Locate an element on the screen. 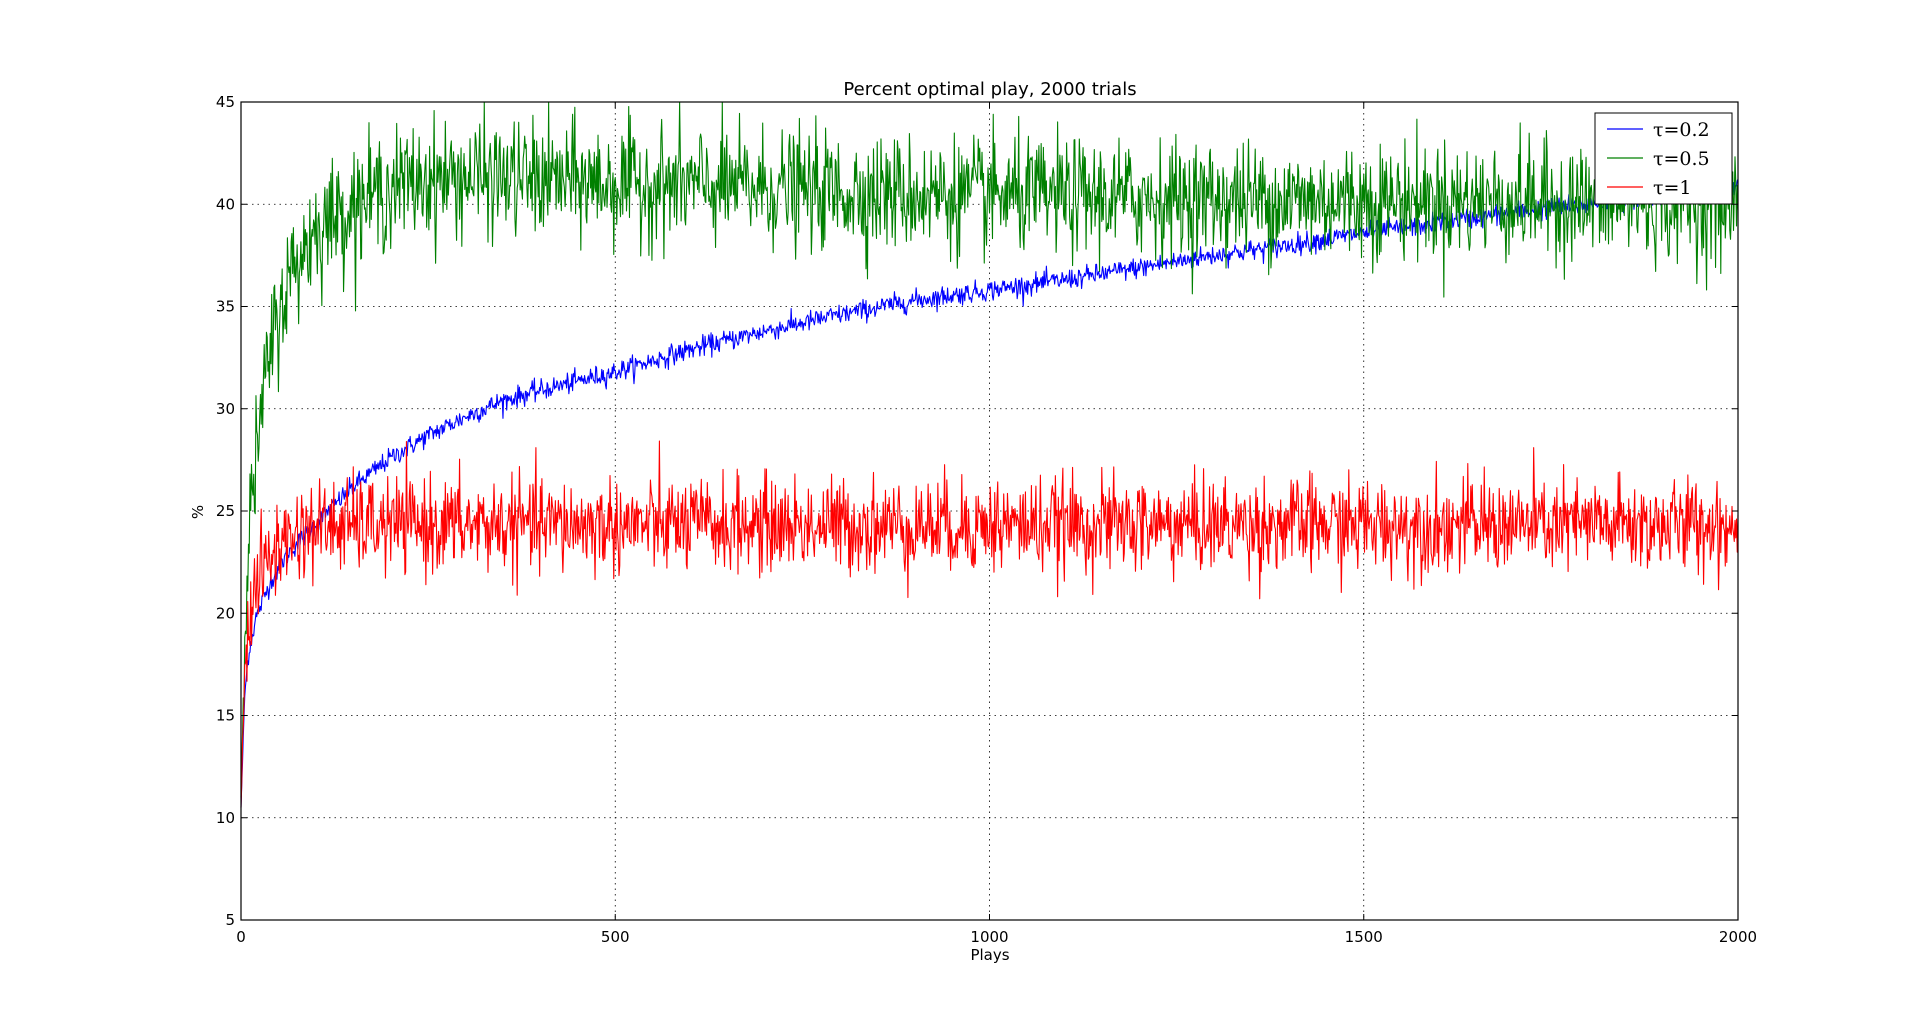  y-tick-label: 15 is located at coordinates (225, 716).